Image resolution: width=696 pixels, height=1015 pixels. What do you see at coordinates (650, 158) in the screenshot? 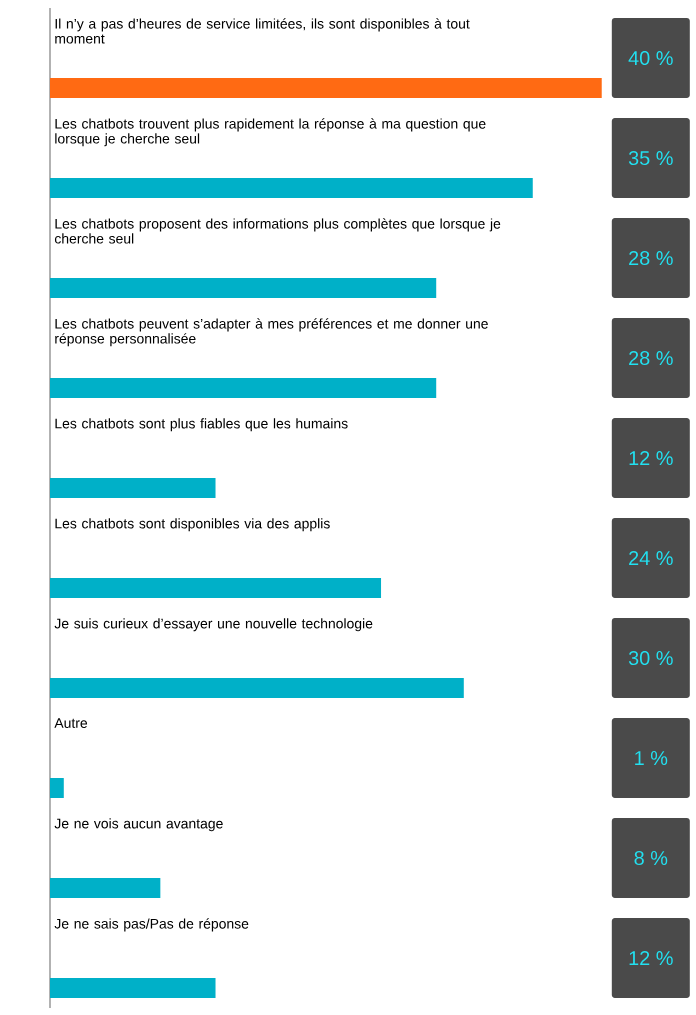
I see `data-label: 35 %` at bounding box center [650, 158].